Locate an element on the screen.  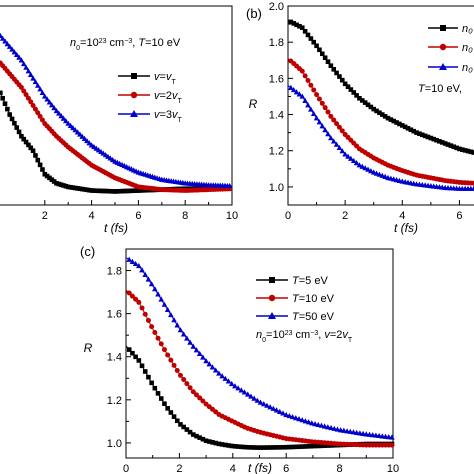
panel-c-legend: T=5 eV T=10 eV T=50 eV is located at coordinates (295, 299).